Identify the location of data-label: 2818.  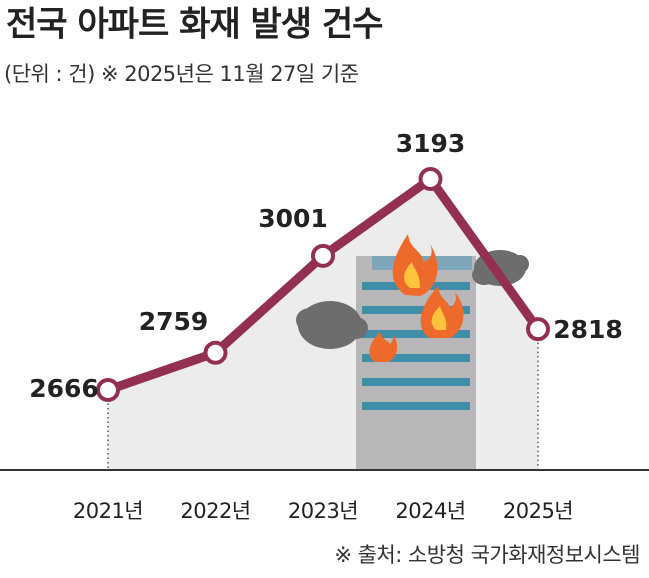
(588, 329).